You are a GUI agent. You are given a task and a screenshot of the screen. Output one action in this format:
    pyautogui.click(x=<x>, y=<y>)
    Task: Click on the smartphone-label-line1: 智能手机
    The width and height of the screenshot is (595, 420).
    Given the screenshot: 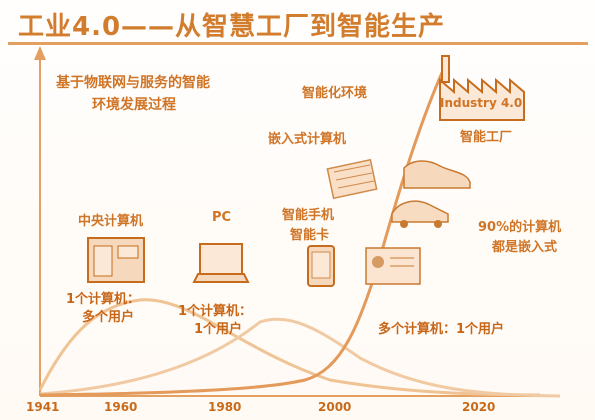 What is the action you would take?
    pyautogui.click(x=308, y=215)
    